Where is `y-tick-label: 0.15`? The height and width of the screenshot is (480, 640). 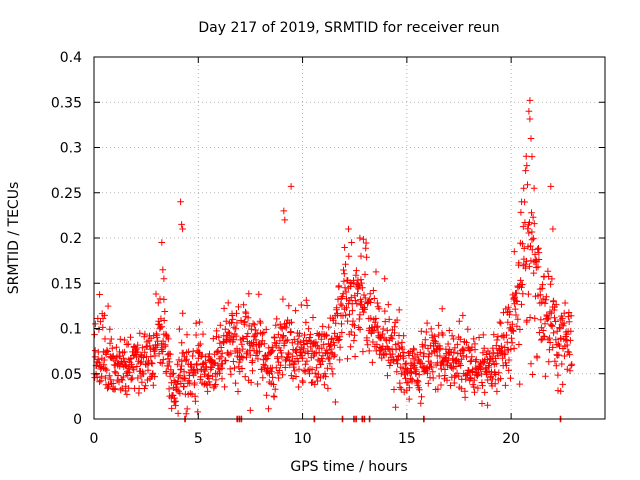
y-tick-label: 0.15 is located at coordinates (66, 284).